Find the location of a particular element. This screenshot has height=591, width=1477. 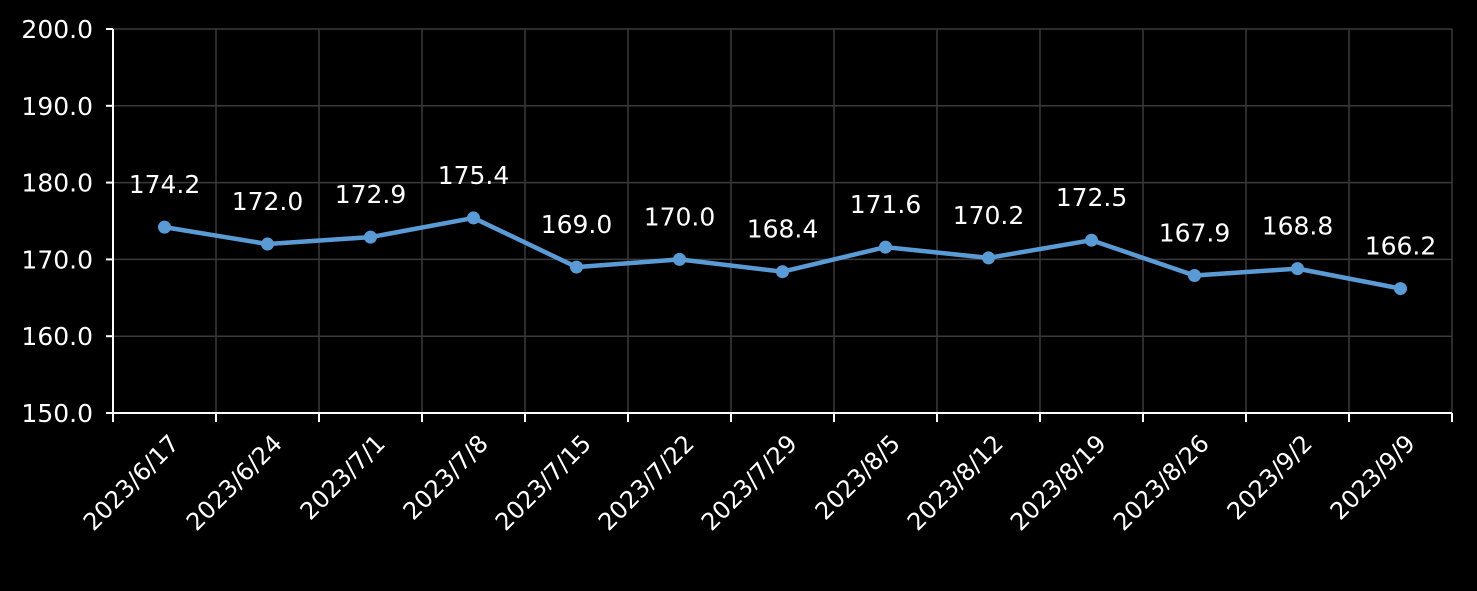

data-label: 166.2 is located at coordinates (1401, 246).